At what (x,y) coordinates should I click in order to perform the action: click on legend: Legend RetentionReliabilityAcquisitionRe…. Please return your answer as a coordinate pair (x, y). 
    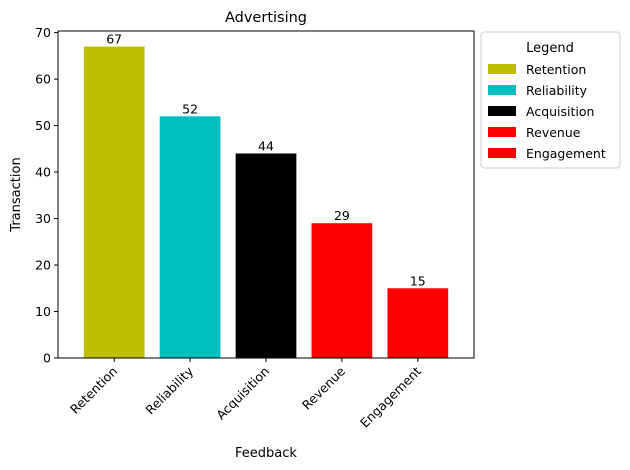
    Looking at the image, I should click on (550, 100).